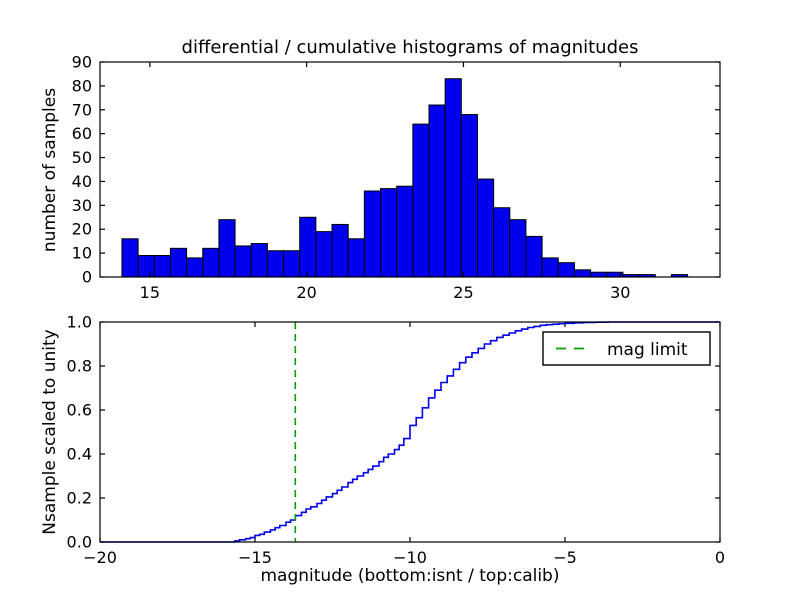  Describe the element at coordinates (79, 498) in the screenshot. I see `y-tick-label: 0.2` at that location.